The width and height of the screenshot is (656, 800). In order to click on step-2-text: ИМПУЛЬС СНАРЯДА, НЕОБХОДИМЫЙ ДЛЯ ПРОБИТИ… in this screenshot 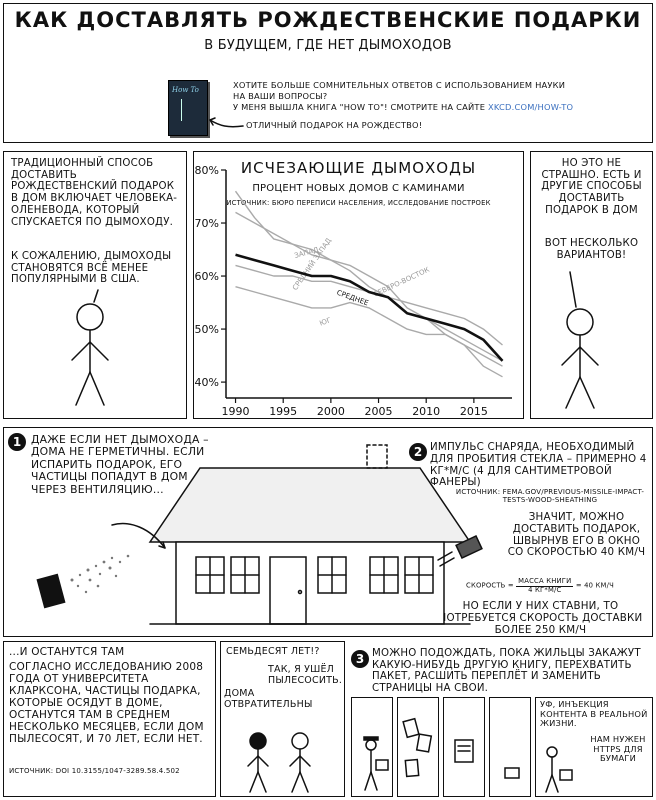, I will do `click(538, 465)`.